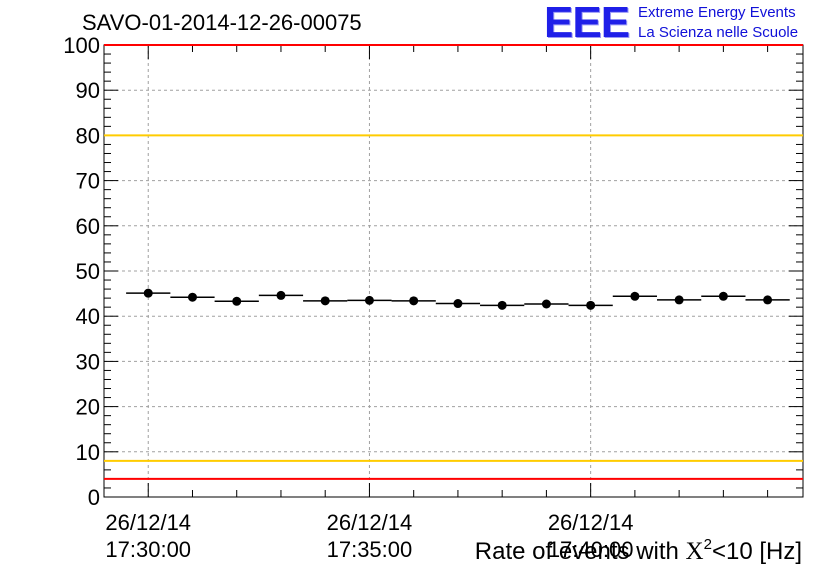 The height and width of the screenshot is (572, 836). What do you see at coordinates (694, 551) in the screenshot?
I see `x-axis-label-chi: X` at bounding box center [694, 551].